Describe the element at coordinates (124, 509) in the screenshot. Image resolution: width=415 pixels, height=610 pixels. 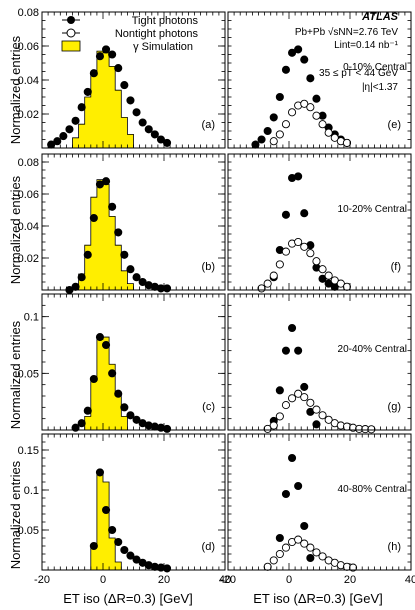
I see `panel-d: 0.05 0.1 0.15 (d) -20 0 20 40` at that location.